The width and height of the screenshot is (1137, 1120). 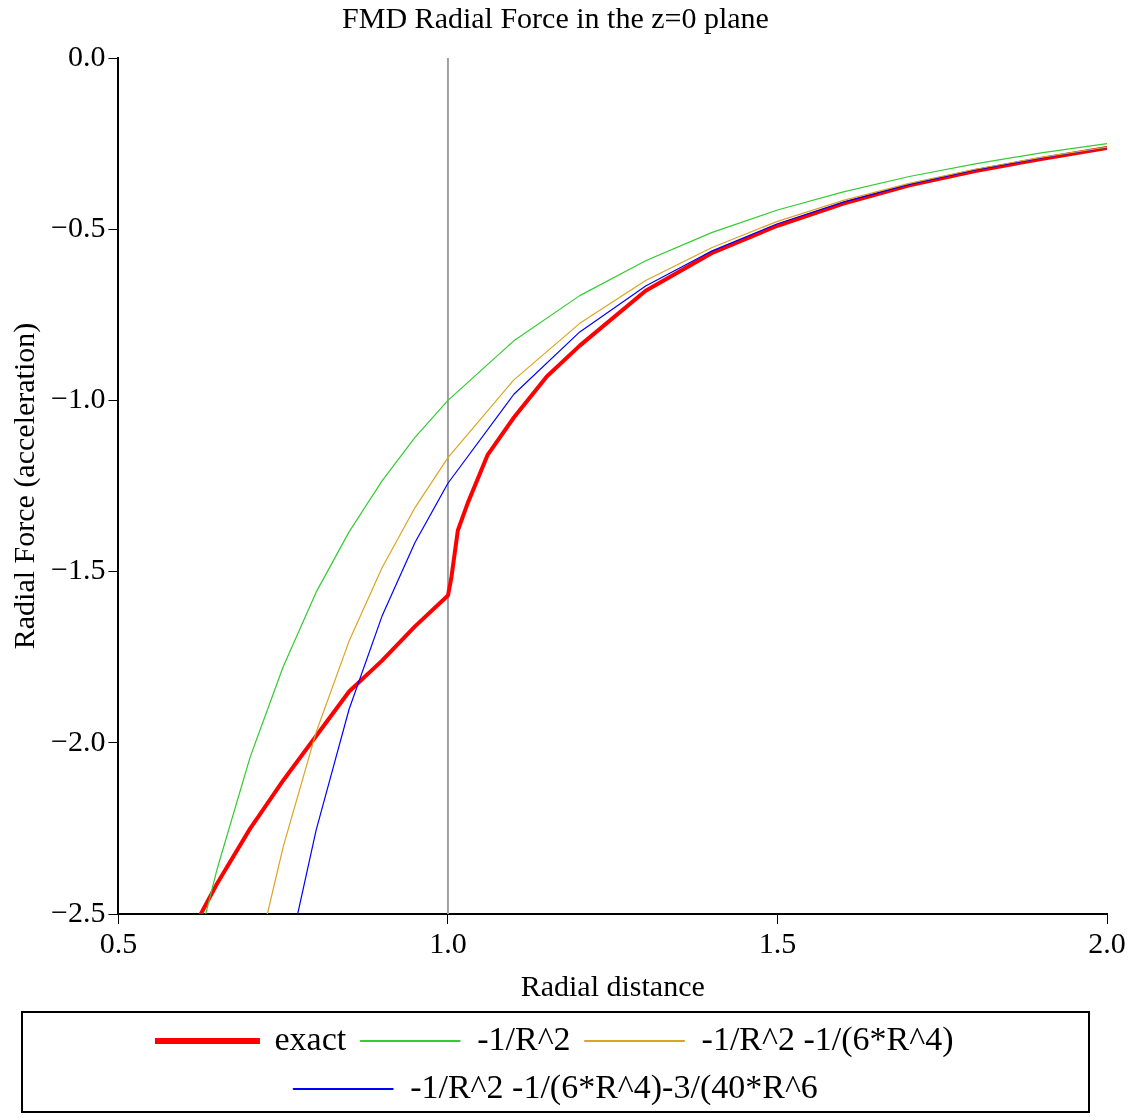 I want to click on legend-label: -1/R^2, so click(x=524, y=1038).